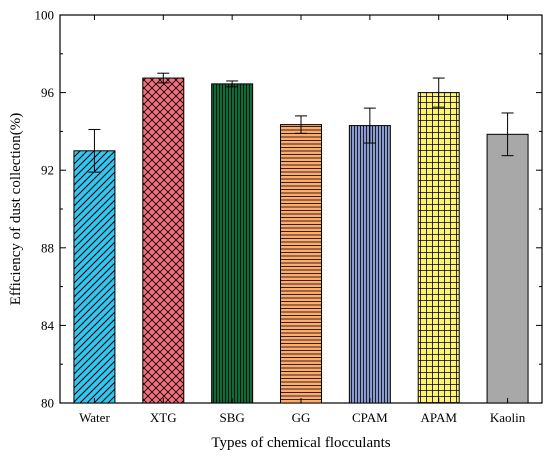  I want to click on x-tick-label: Water, so click(94, 417).